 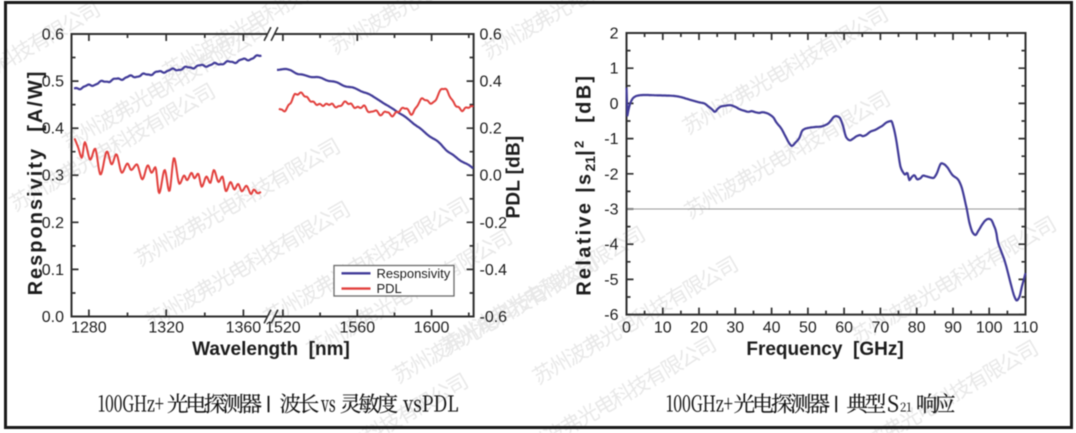 I want to click on svg-text: 50, so click(x=808, y=328).